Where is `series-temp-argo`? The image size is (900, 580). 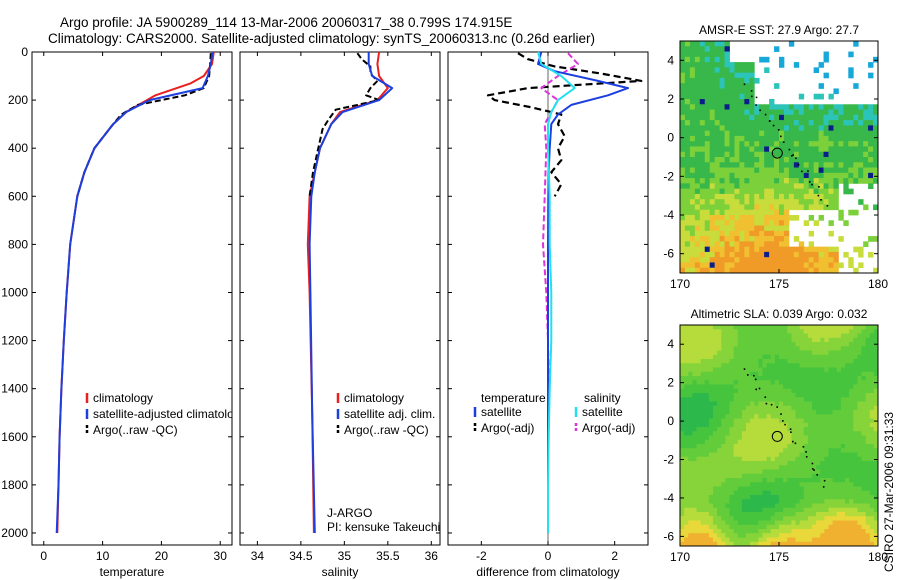
series-temp-argo is located at coordinates (564, 124).